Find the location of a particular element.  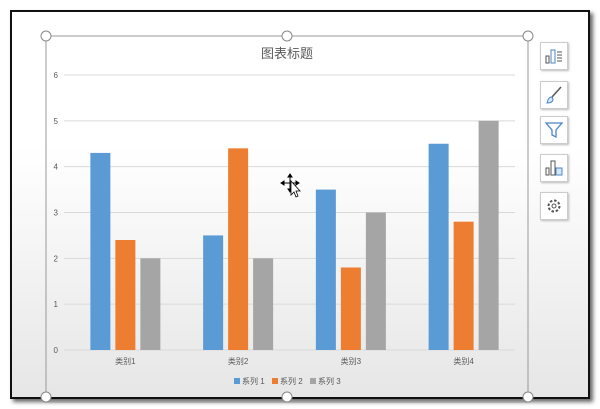

y-tick-label: 3 is located at coordinates (56, 213).